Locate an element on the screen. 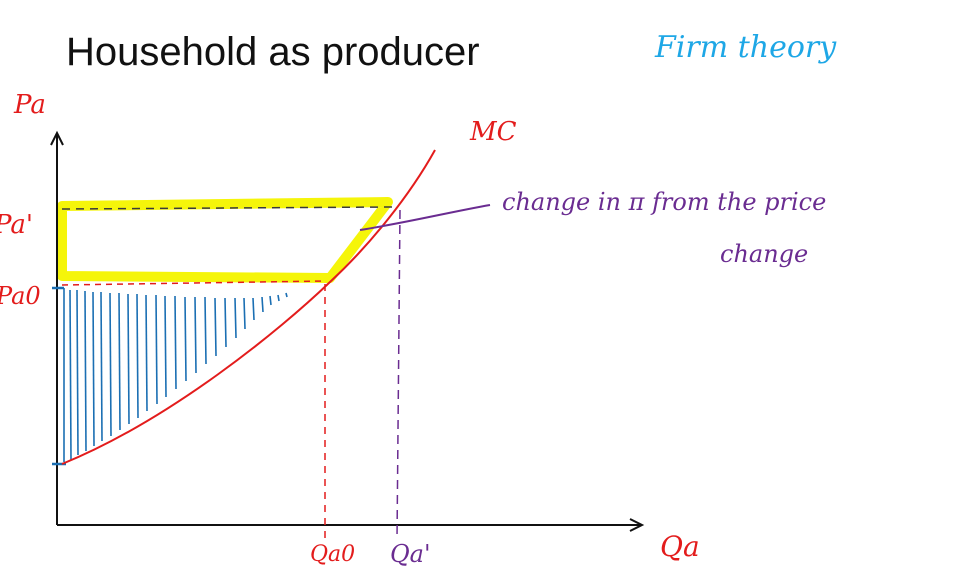  x-axis-label: Qa is located at coordinates (680, 546).